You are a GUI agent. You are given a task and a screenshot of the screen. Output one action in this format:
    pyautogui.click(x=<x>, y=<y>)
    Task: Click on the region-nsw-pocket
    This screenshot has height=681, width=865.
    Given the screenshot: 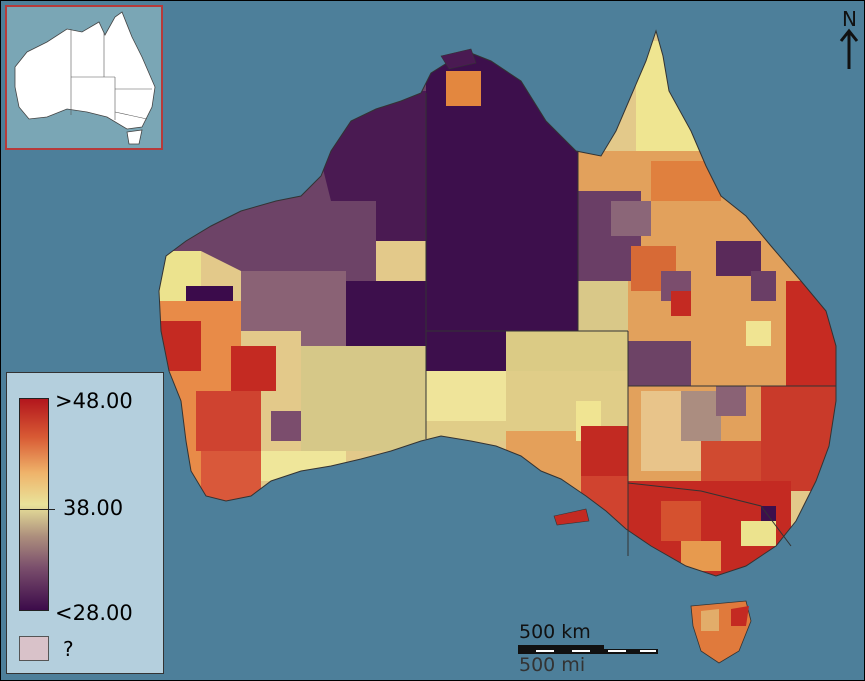 What is the action you would take?
    pyautogui.click(x=731, y=401)
    